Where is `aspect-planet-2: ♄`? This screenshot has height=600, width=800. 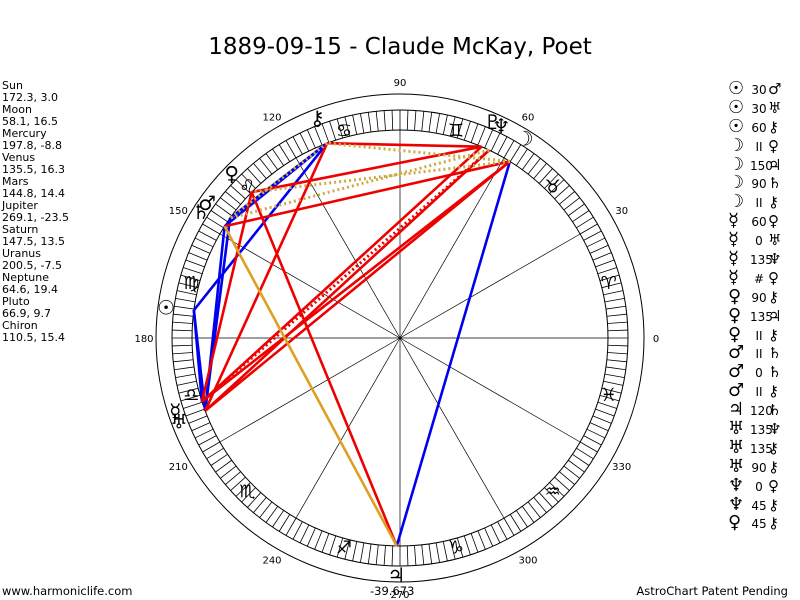 aspect-planet-2: ♄ is located at coordinates (775, 183).